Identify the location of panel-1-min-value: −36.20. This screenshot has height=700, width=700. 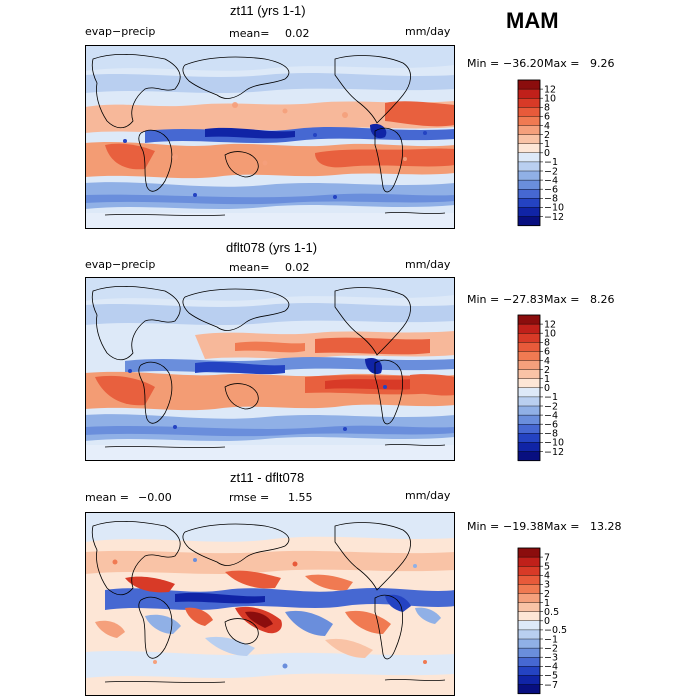
(523, 63).